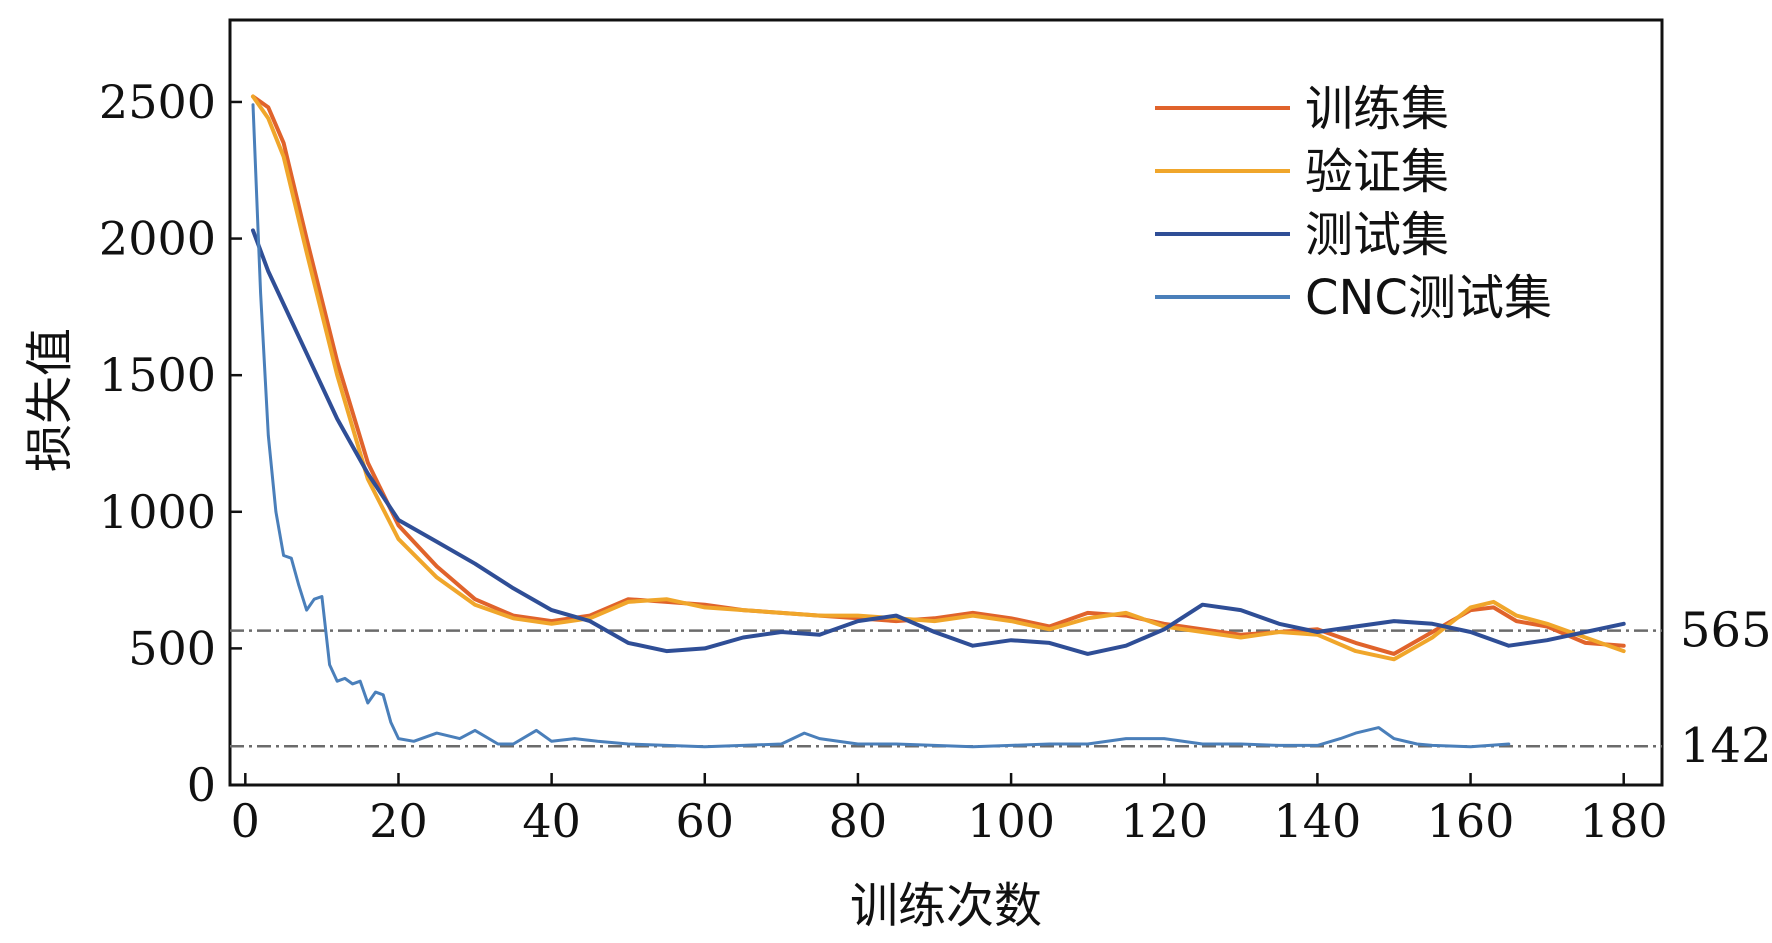 Image resolution: width=1772 pixels, height=943 pixels. What do you see at coordinates (1011, 821) in the screenshot?
I see `x-tick-label: 100` at bounding box center [1011, 821].